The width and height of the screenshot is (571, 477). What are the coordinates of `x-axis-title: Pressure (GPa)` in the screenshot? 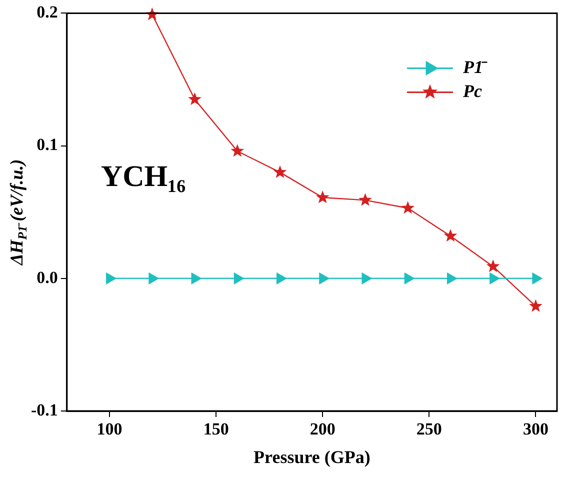 It's located at (312, 456).